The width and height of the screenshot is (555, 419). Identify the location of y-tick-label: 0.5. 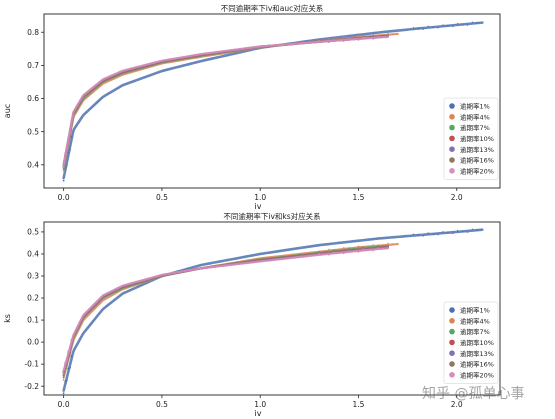
(33, 232).